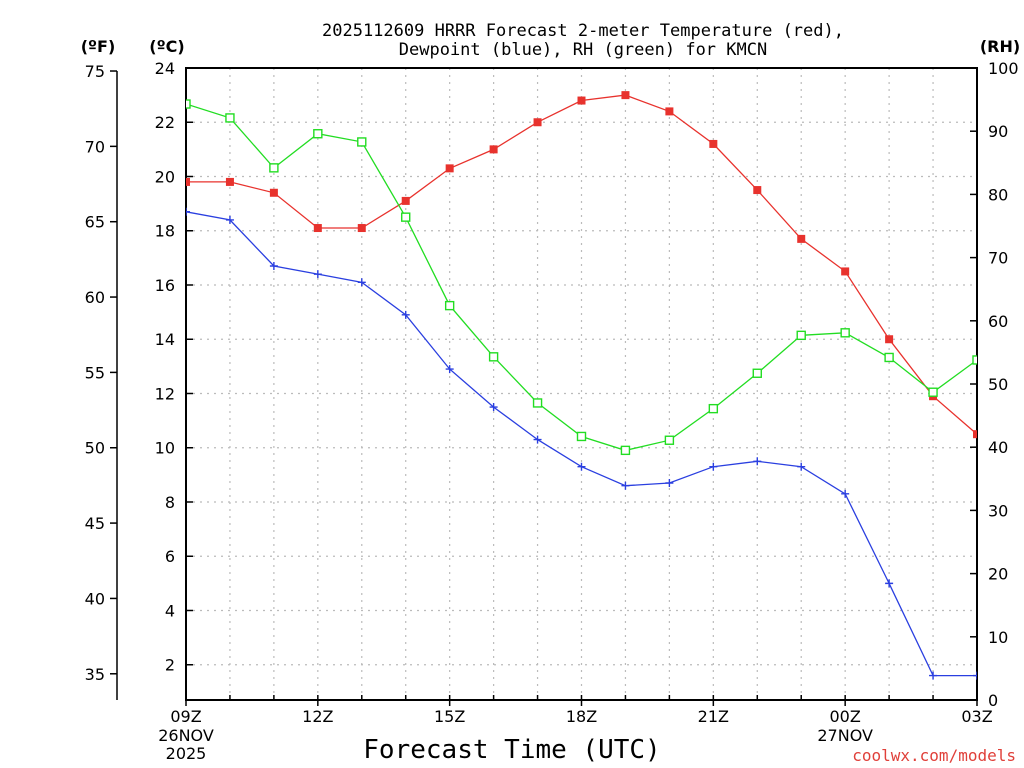 The width and height of the screenshot is (1024, 768). I want to click on celsius-tick-label: 18, so click(165, 231).